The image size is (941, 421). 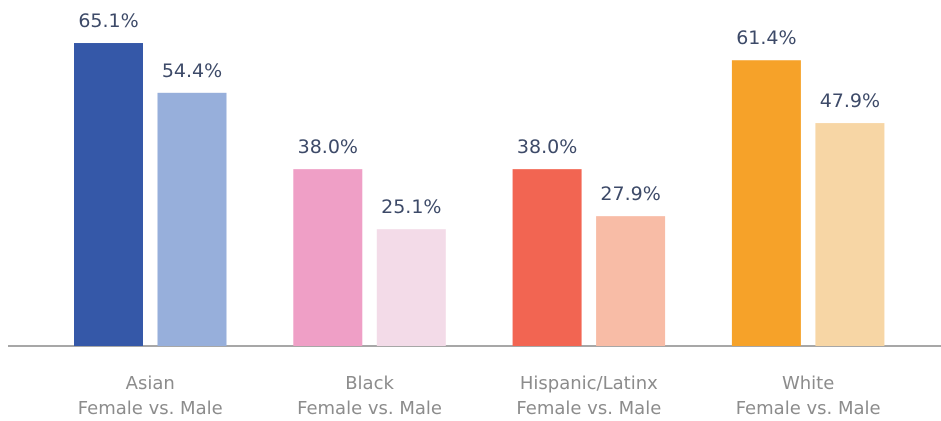 I want to click on category-label: Asian, so click(x=150, y=383).